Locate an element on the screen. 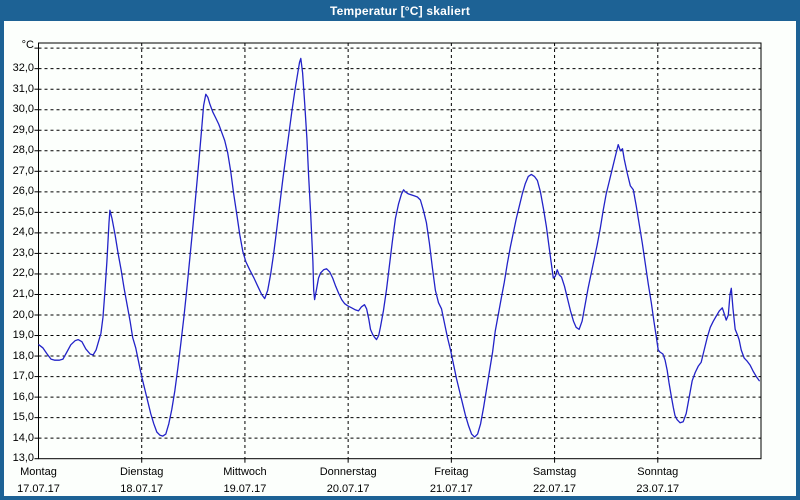  x-axis-day-label: Montag is located at coordinates (38, 472).